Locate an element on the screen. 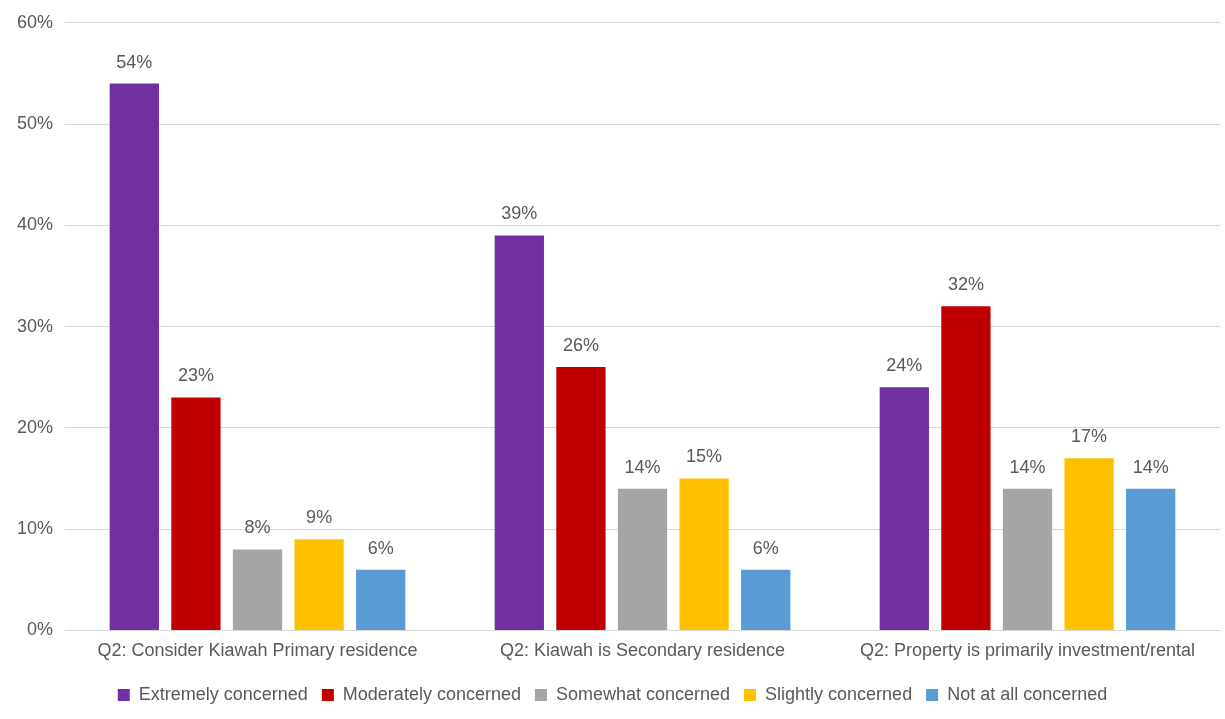  y-tick-label: 30% is located at coordinates (35, 325).